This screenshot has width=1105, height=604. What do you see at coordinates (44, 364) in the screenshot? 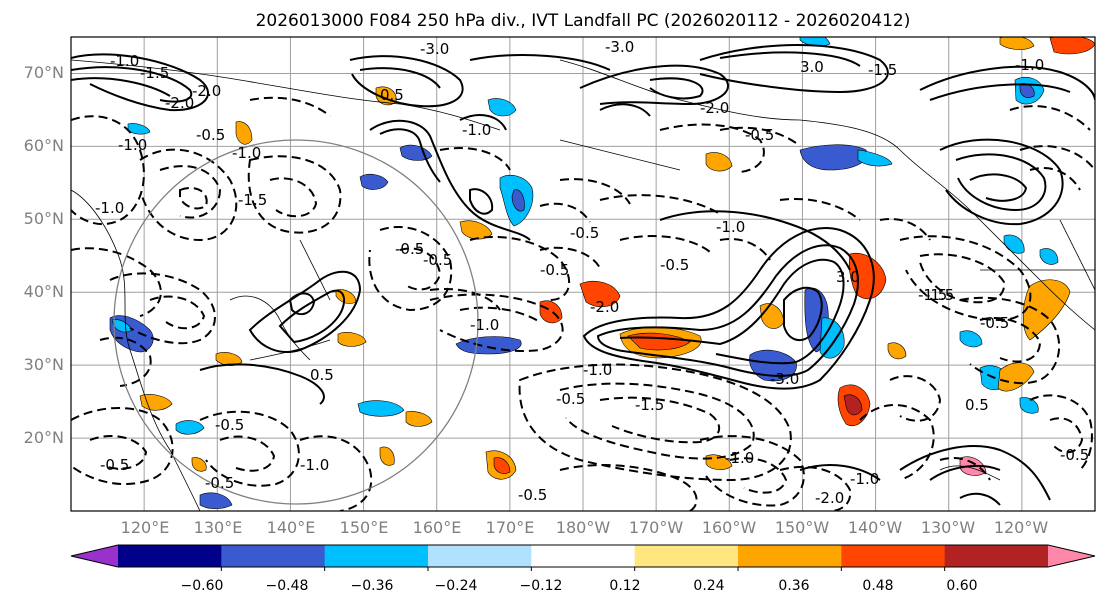
I see `lat-tick-label: 30°N` at bounding box center [44, 364].